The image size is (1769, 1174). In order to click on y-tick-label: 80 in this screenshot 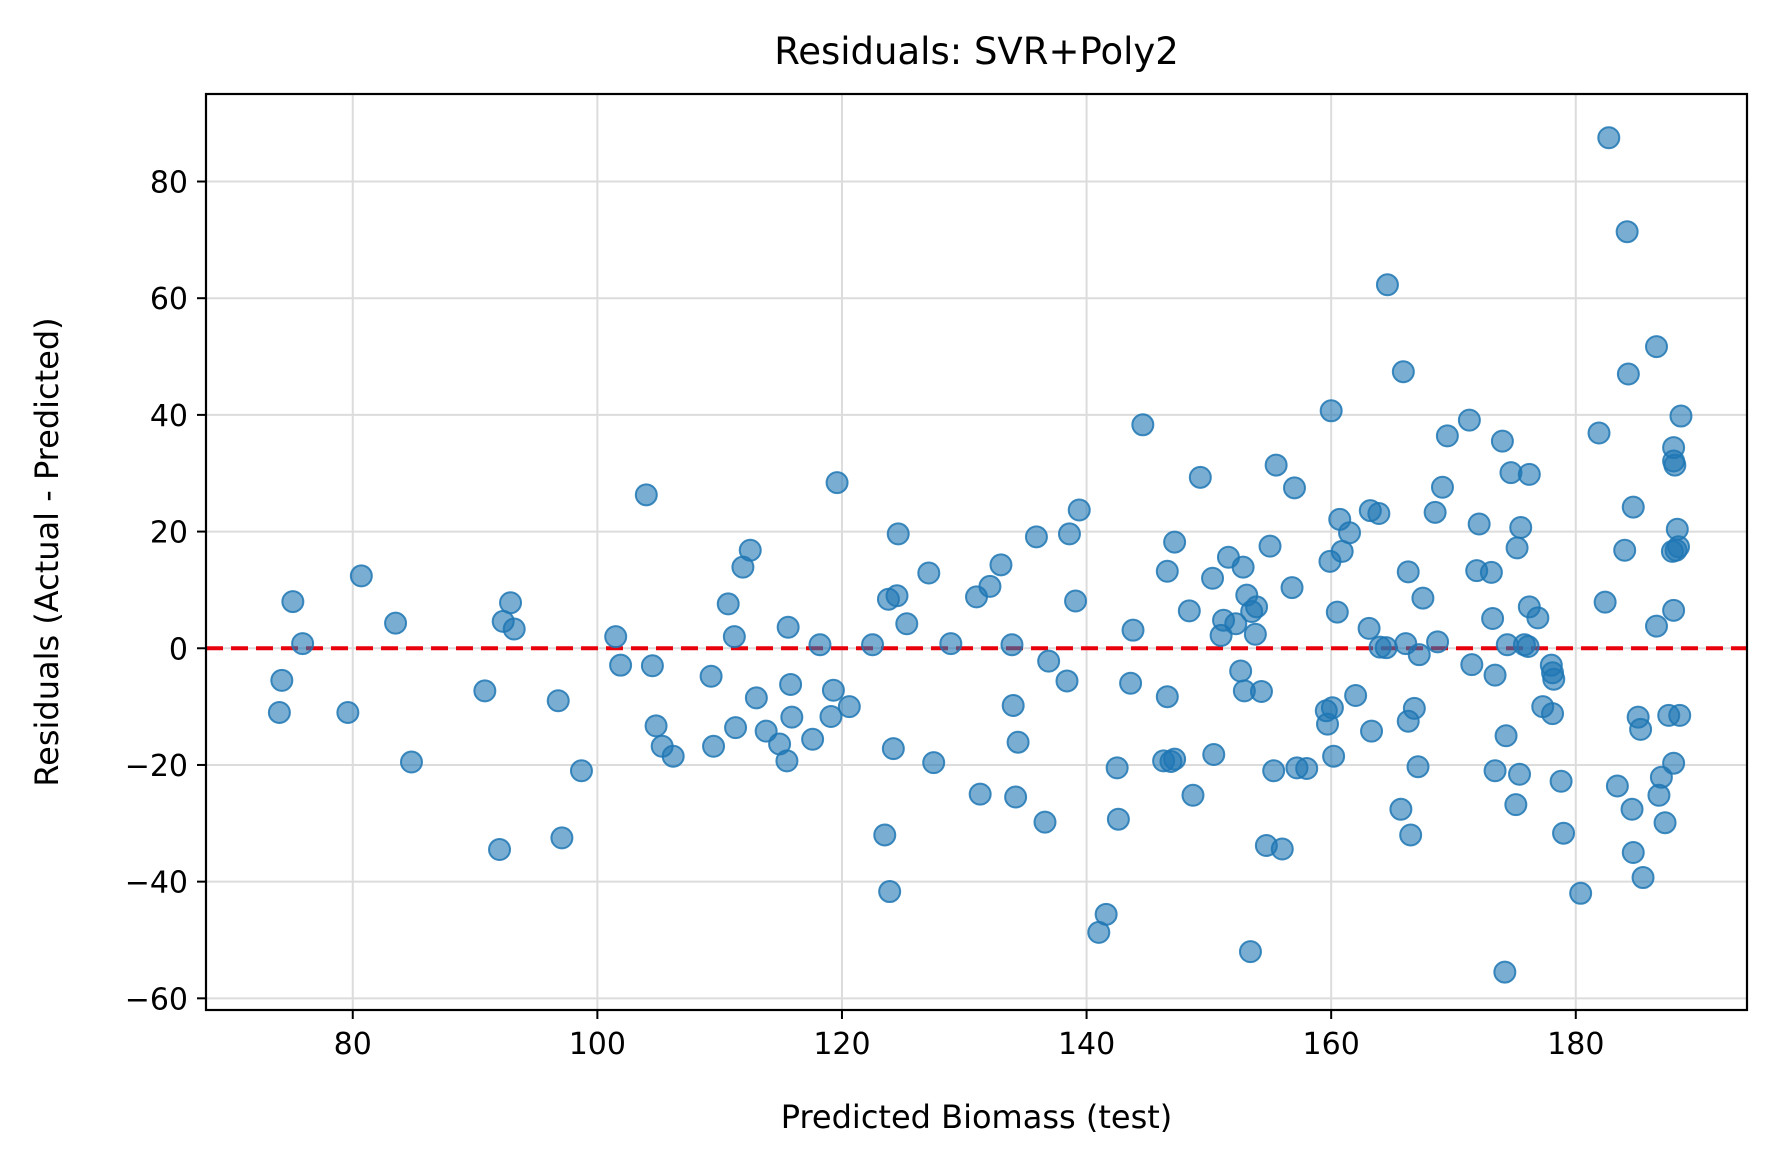, I will do `click(169, 183)`.